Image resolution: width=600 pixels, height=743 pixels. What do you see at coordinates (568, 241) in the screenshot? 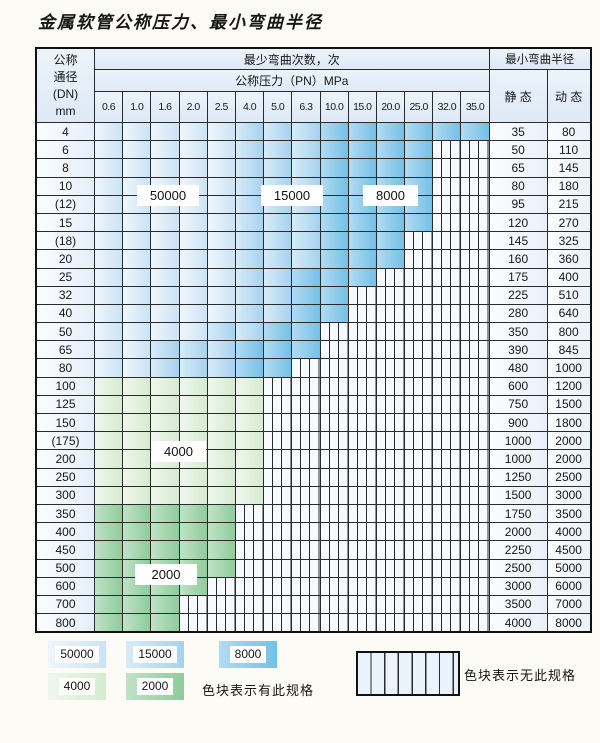
I see `dynamic-radius-value: 325` at bounding box center [568, 241].